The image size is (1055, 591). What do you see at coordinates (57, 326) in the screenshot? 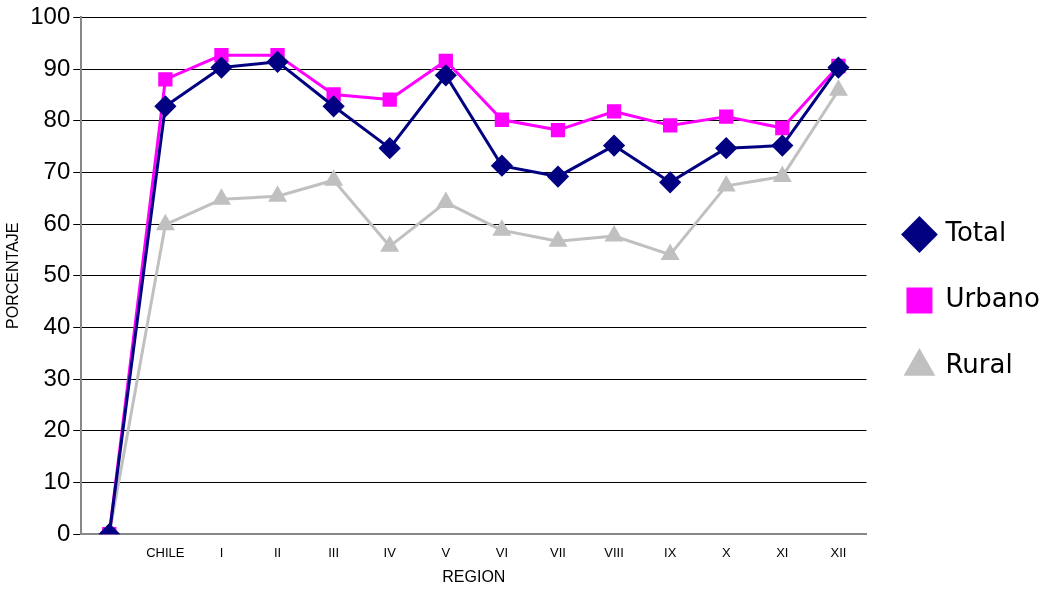
I see `y-tick-label: 40` at bounding box center [57, 326].